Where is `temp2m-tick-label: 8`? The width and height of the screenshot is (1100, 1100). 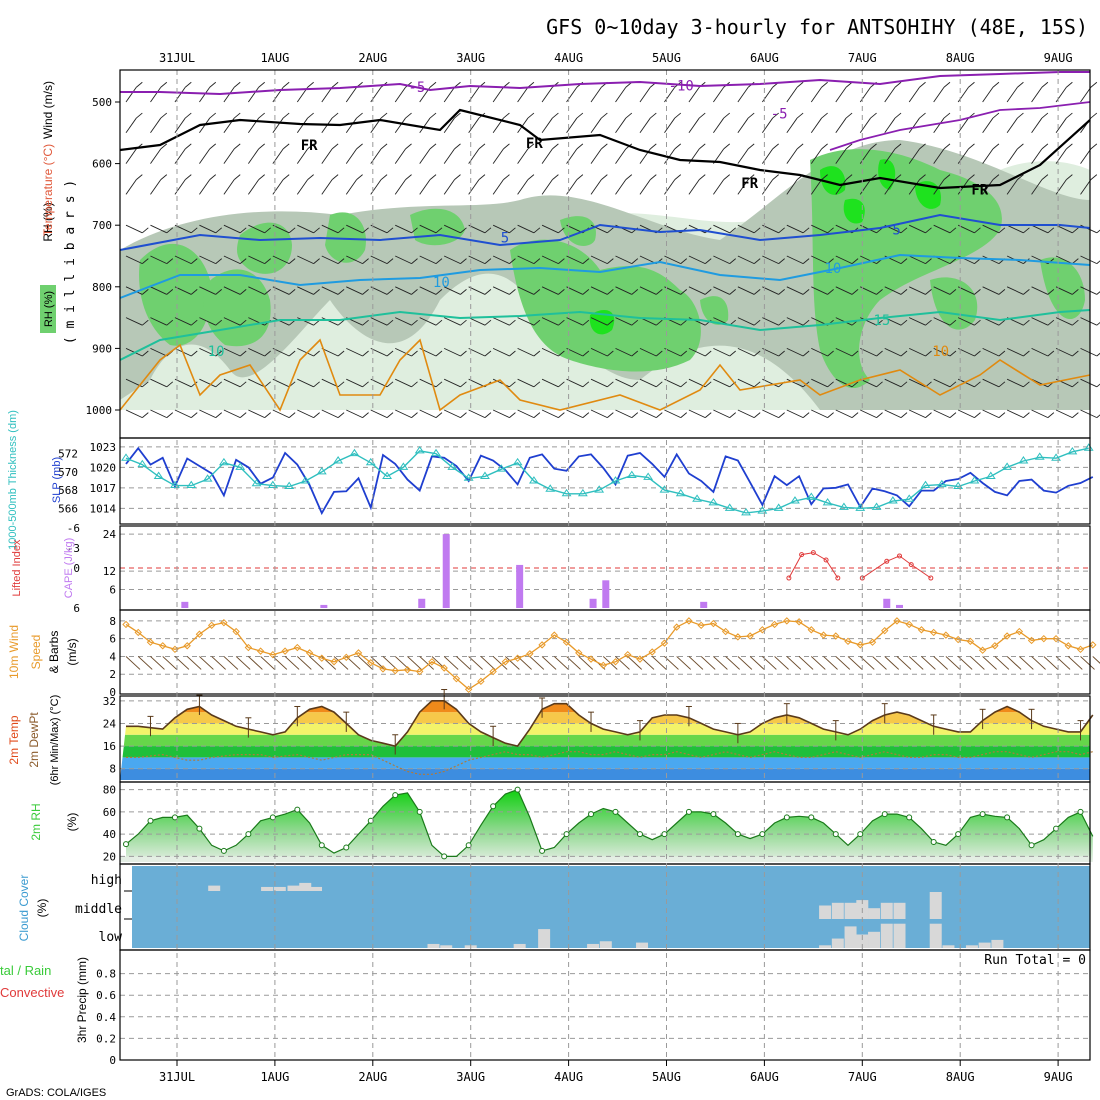
temp2m-tick-label: 8 is located at coordinates (112, 769).